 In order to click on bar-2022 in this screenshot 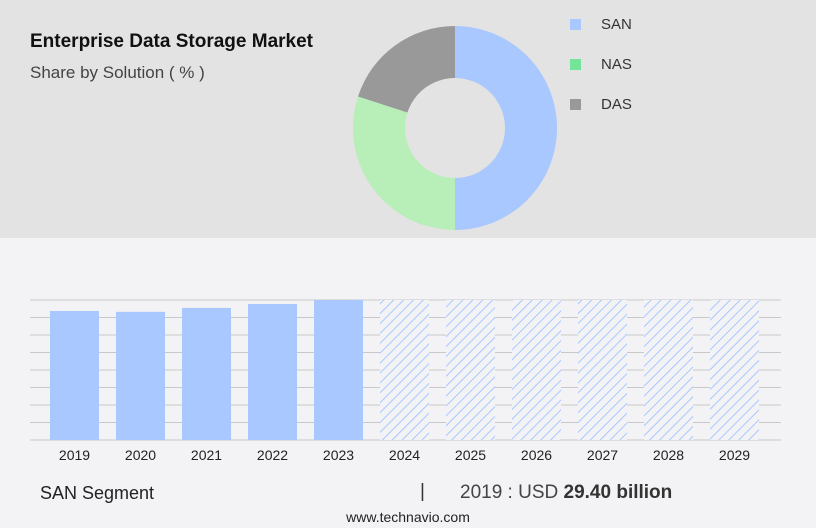, I will do `click(272, 371)`.